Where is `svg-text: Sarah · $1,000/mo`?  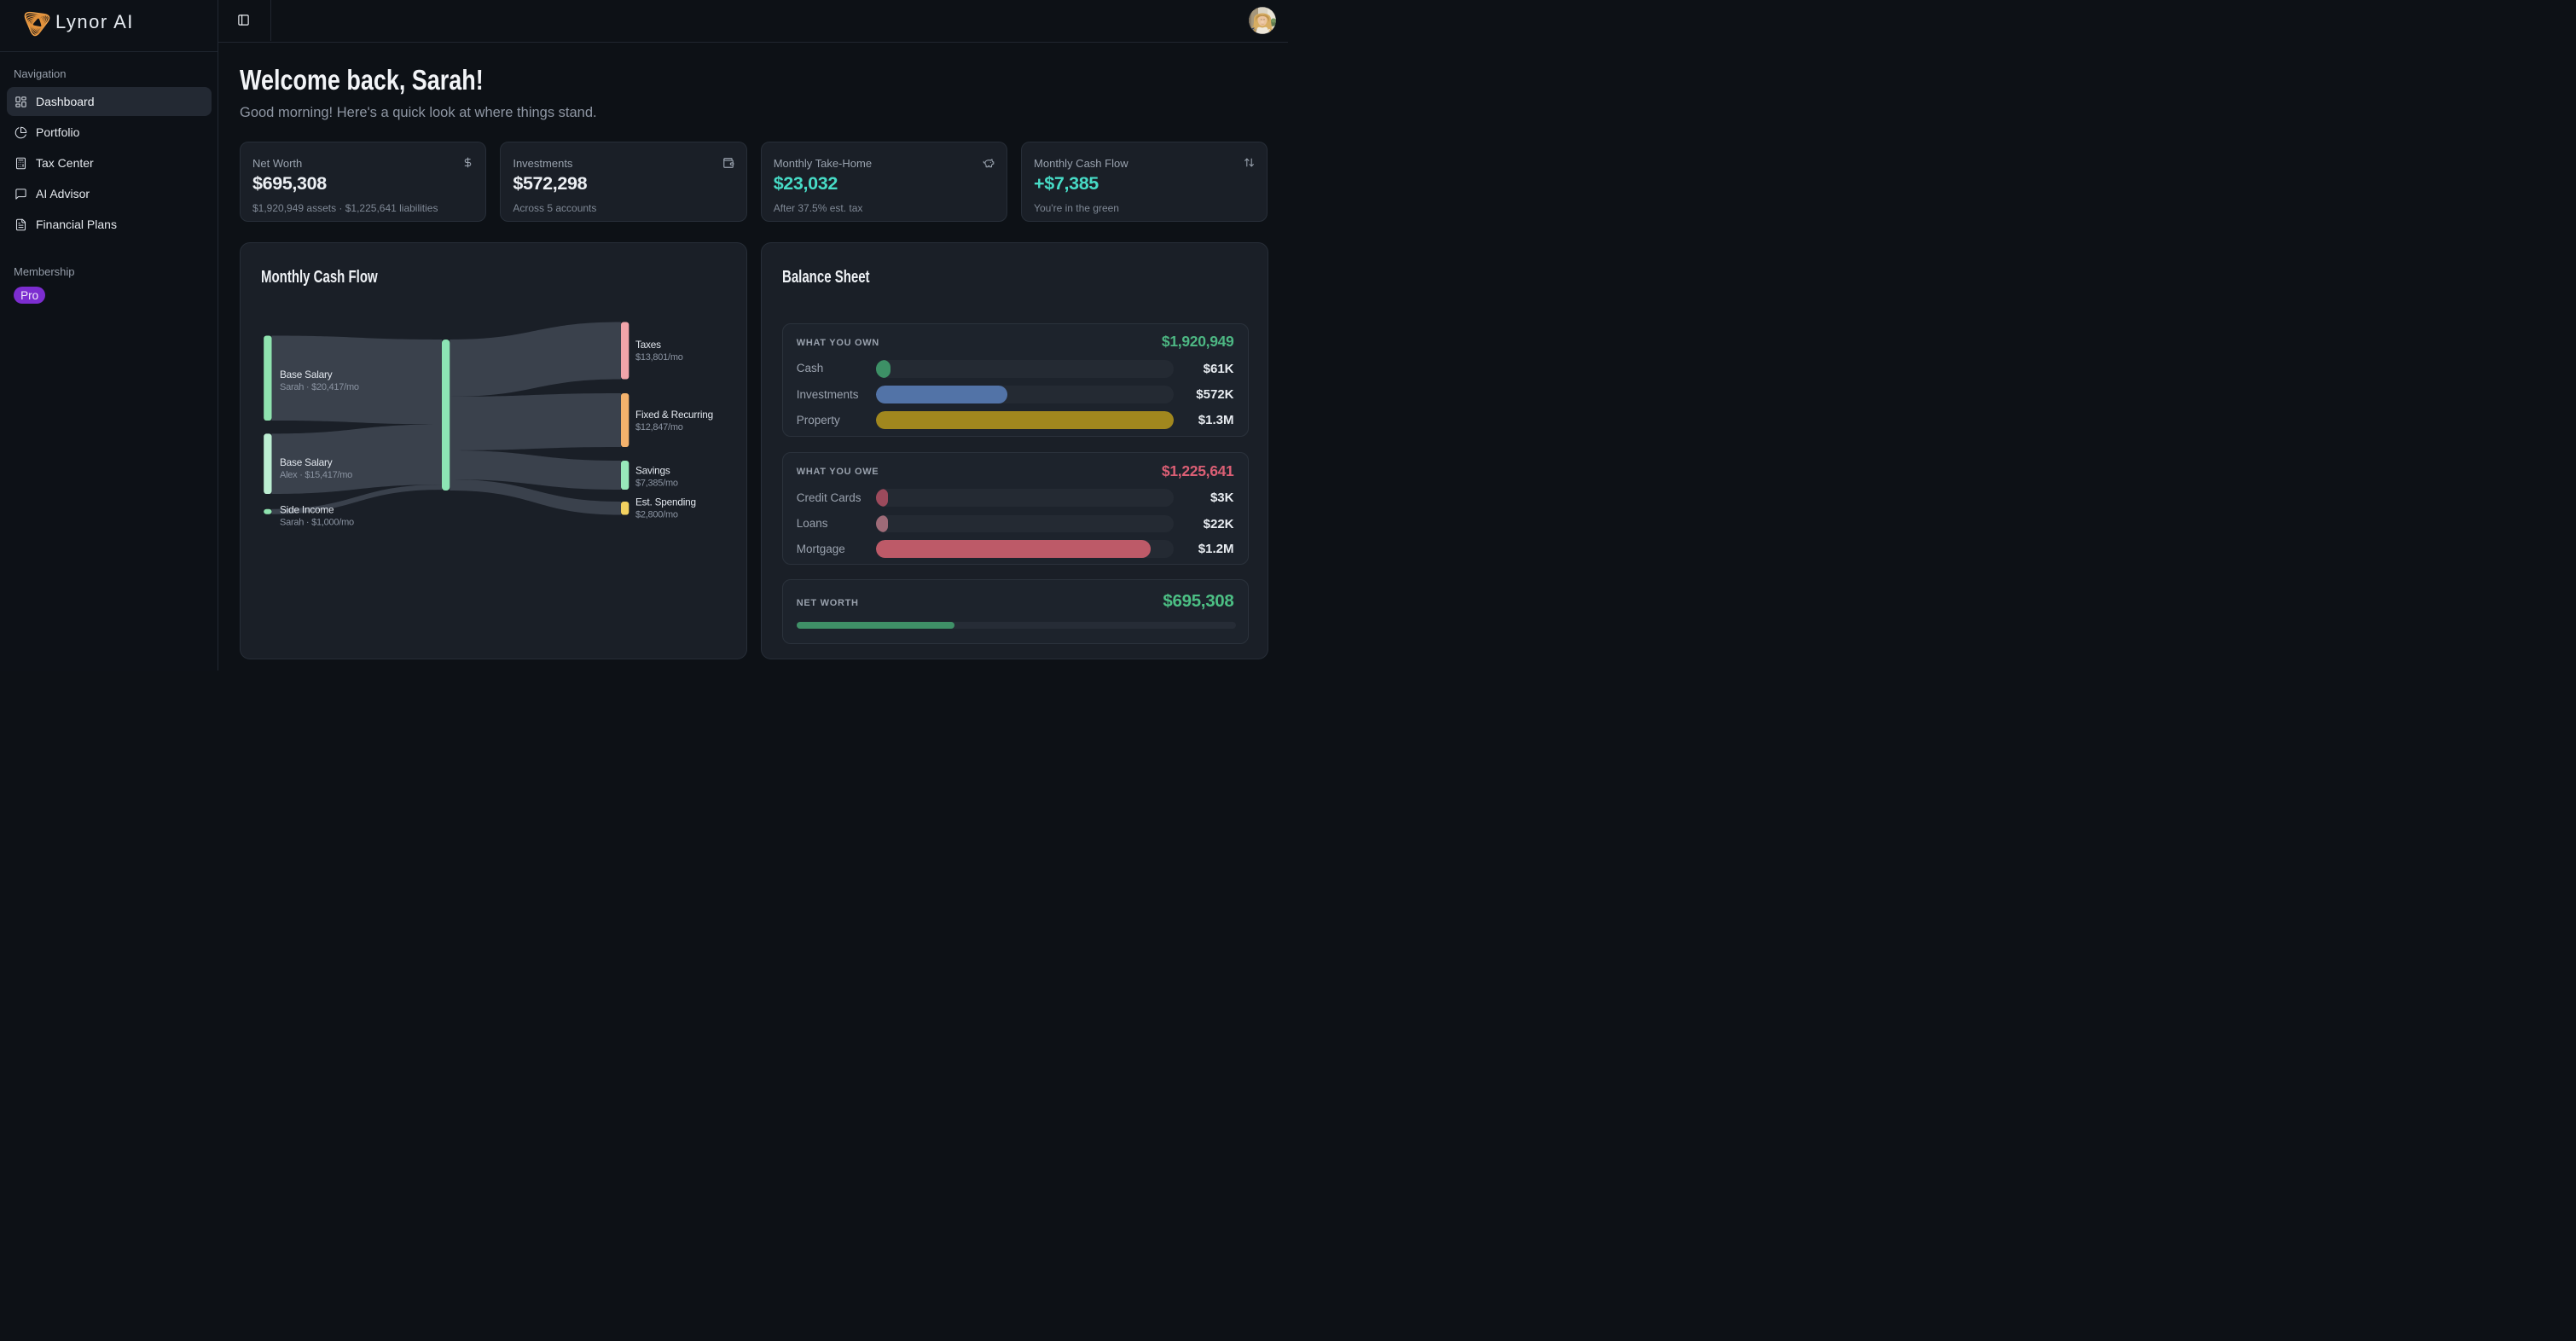
svg-text: Sarah · $1,000/mo is located at coordinates (317, 523).